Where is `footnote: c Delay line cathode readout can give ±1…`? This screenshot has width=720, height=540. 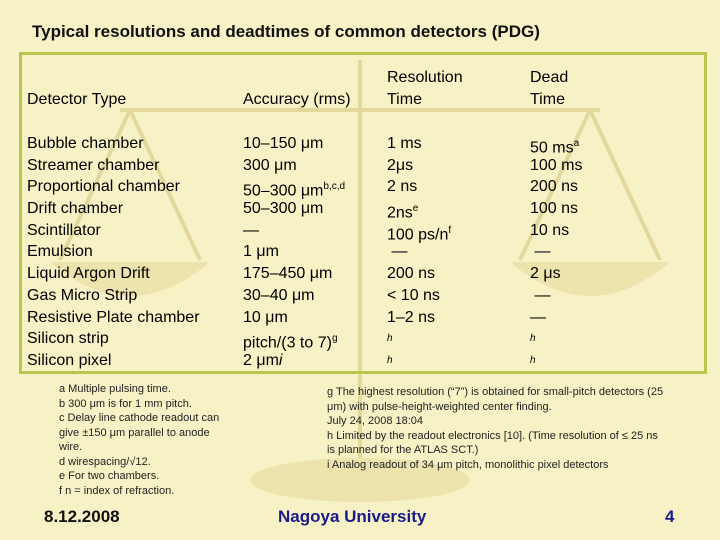 footnote: c Delay line cathode readout can give ±1… is located at coordinates (139, 432).